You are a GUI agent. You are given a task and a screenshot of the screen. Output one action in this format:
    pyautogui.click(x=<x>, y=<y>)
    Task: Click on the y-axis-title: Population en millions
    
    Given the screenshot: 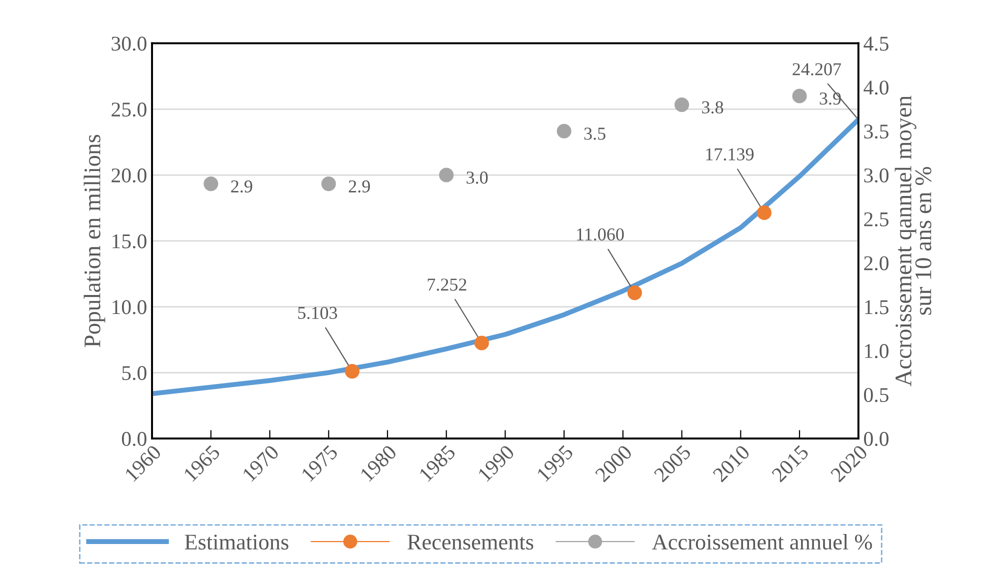 What is the action you would take?
    pyautogui.click(x=95, y=241)
    